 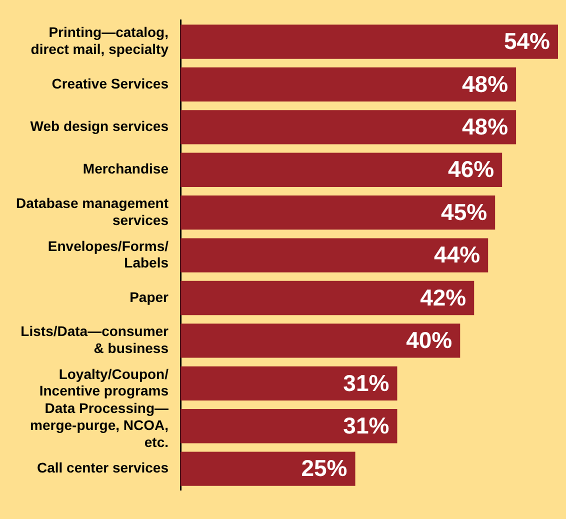 What do you see at coordinates (125, 168) in the screenshot?
I see `y-tick-label: Merchandise` at bounding box center [125, 168].